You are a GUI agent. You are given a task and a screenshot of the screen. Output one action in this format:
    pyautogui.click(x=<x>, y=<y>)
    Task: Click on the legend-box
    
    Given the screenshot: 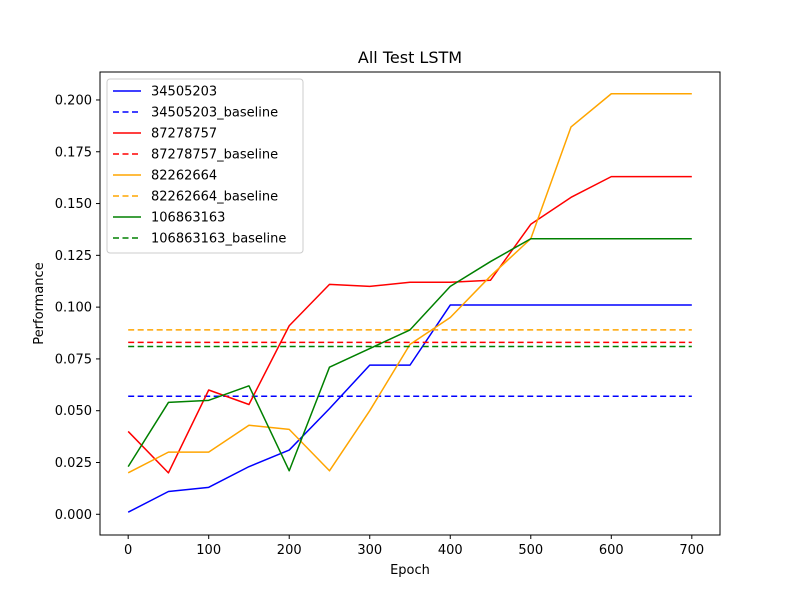 What is the action you would take?
    pyautogui.click(x=205, y=166)
    